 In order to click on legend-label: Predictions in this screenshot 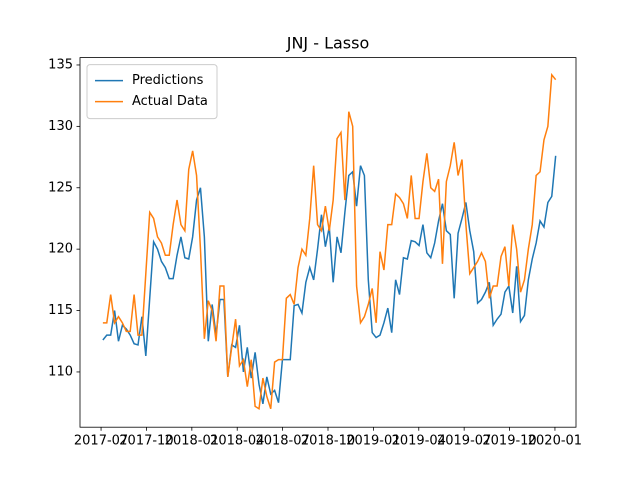, I will do `click(168, 80)`.